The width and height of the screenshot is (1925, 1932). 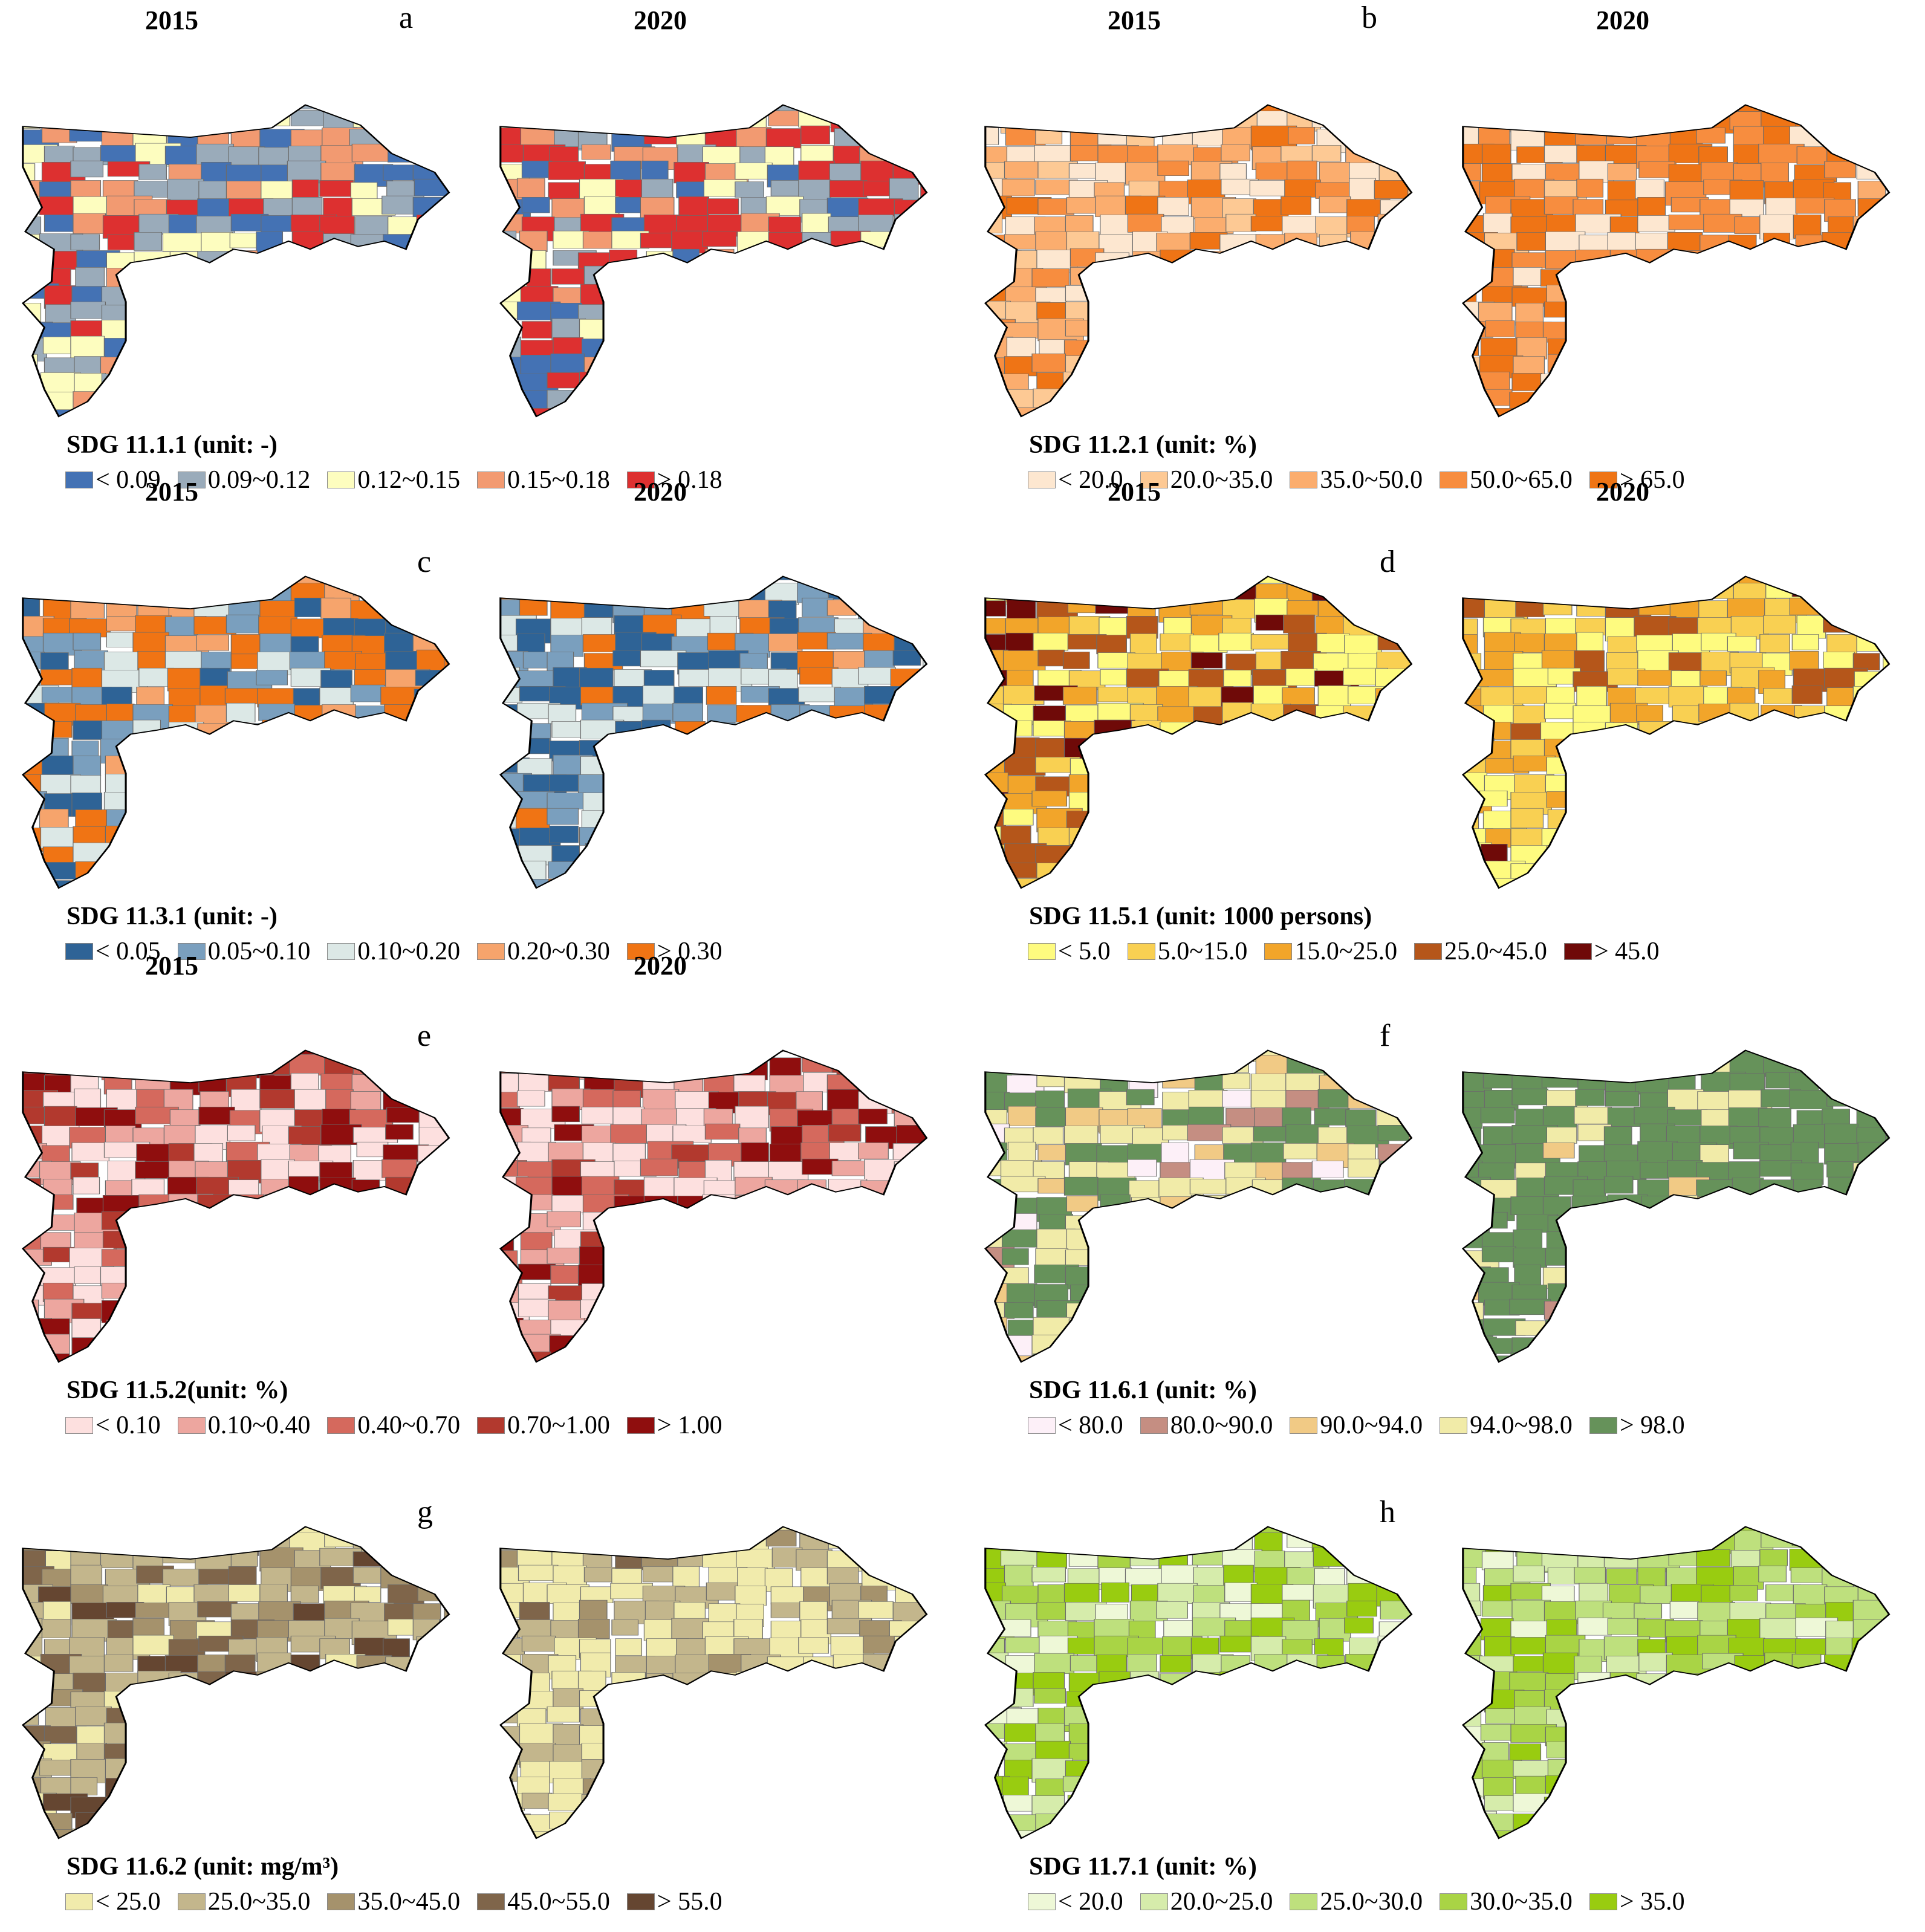 I want to click on region-outline, so click(x=1676, y=732).